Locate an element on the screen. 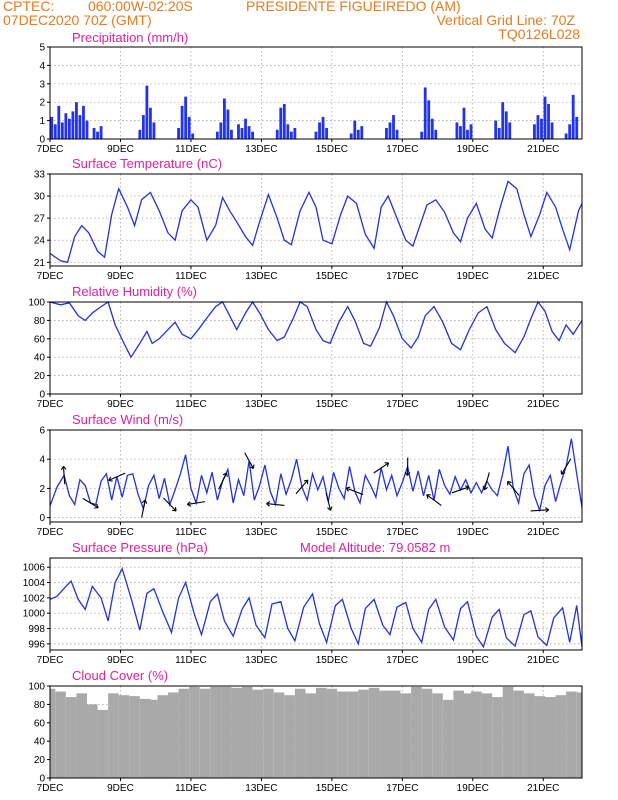 The image size is (618, 800). y-tick-label: 20 is located at coordinates (40, 376).